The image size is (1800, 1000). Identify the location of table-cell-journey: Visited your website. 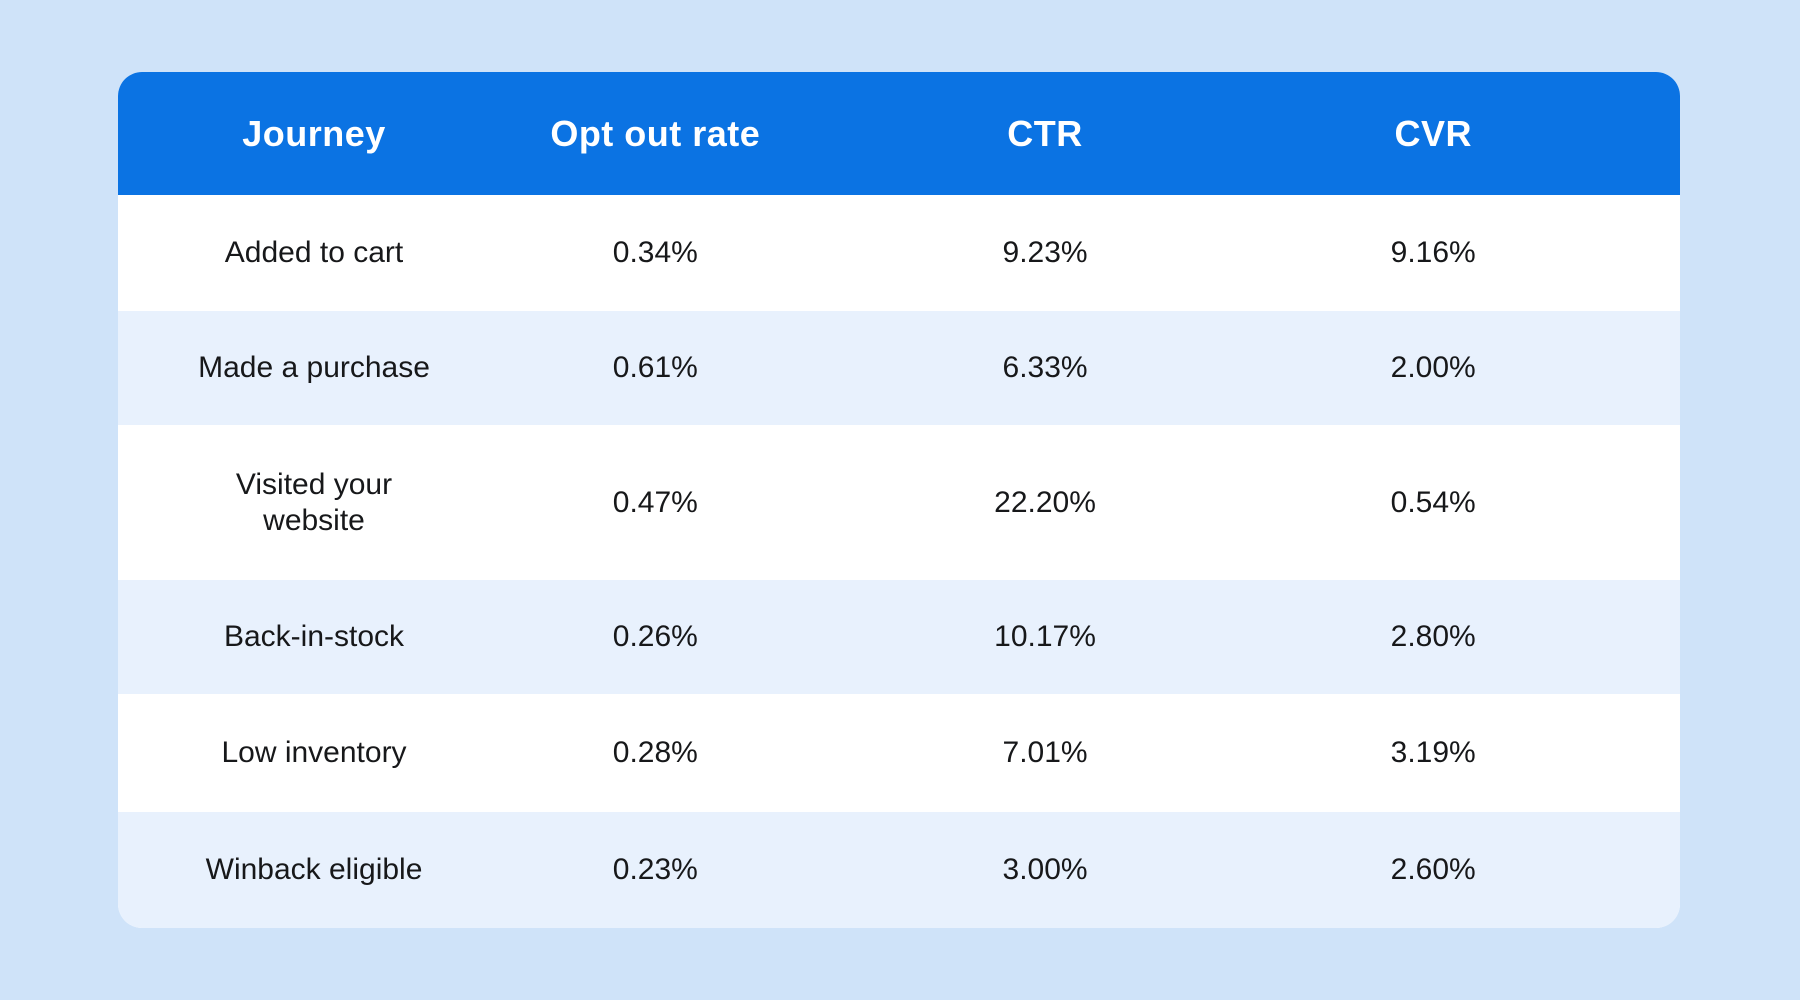
(314, 502).